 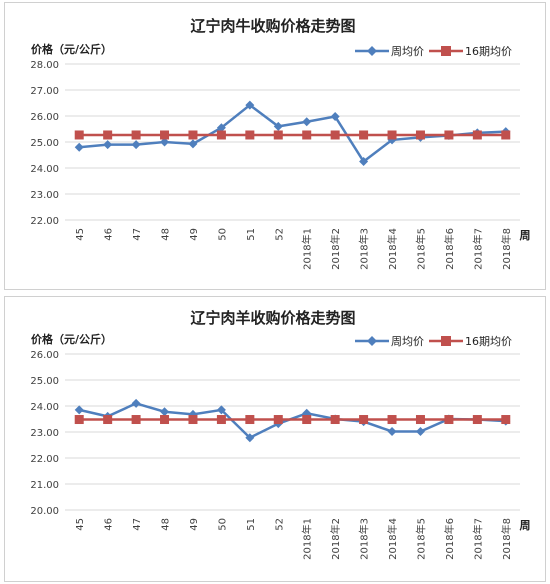 I want to click on x-tick-label: 2018年7, so click(x=477, y=249).